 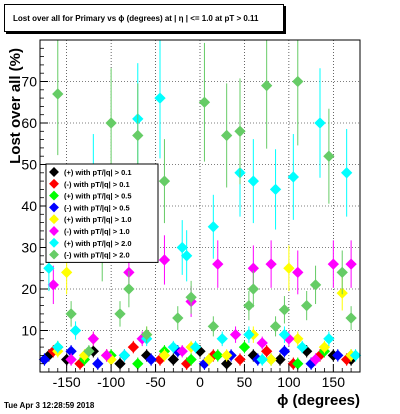 I want to click on x-tick-label: -100, so click(x=111, y=382).